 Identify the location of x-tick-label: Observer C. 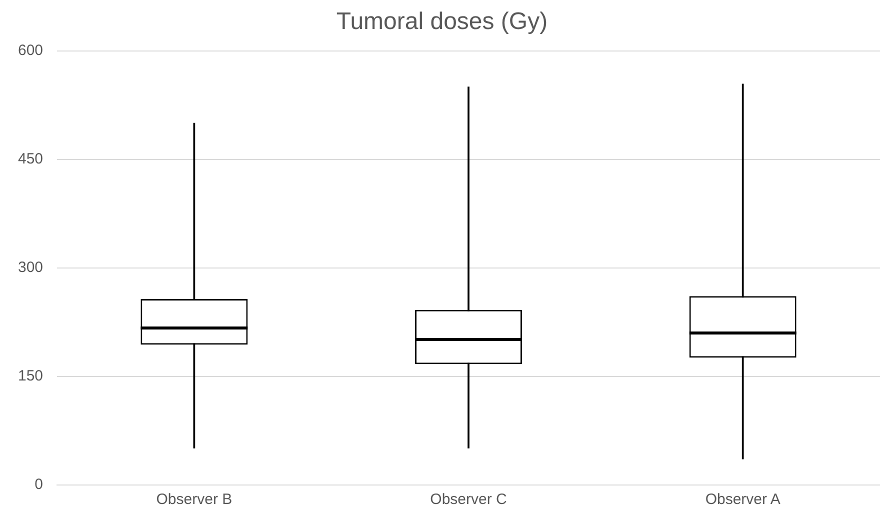
(469, 499).